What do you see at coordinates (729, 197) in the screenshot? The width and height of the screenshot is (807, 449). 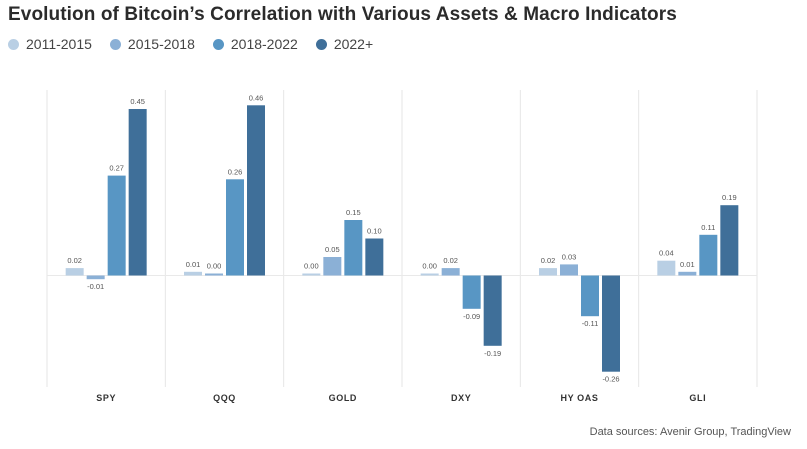 I see `data-label: 0.19` at bounding box center [729, 197].